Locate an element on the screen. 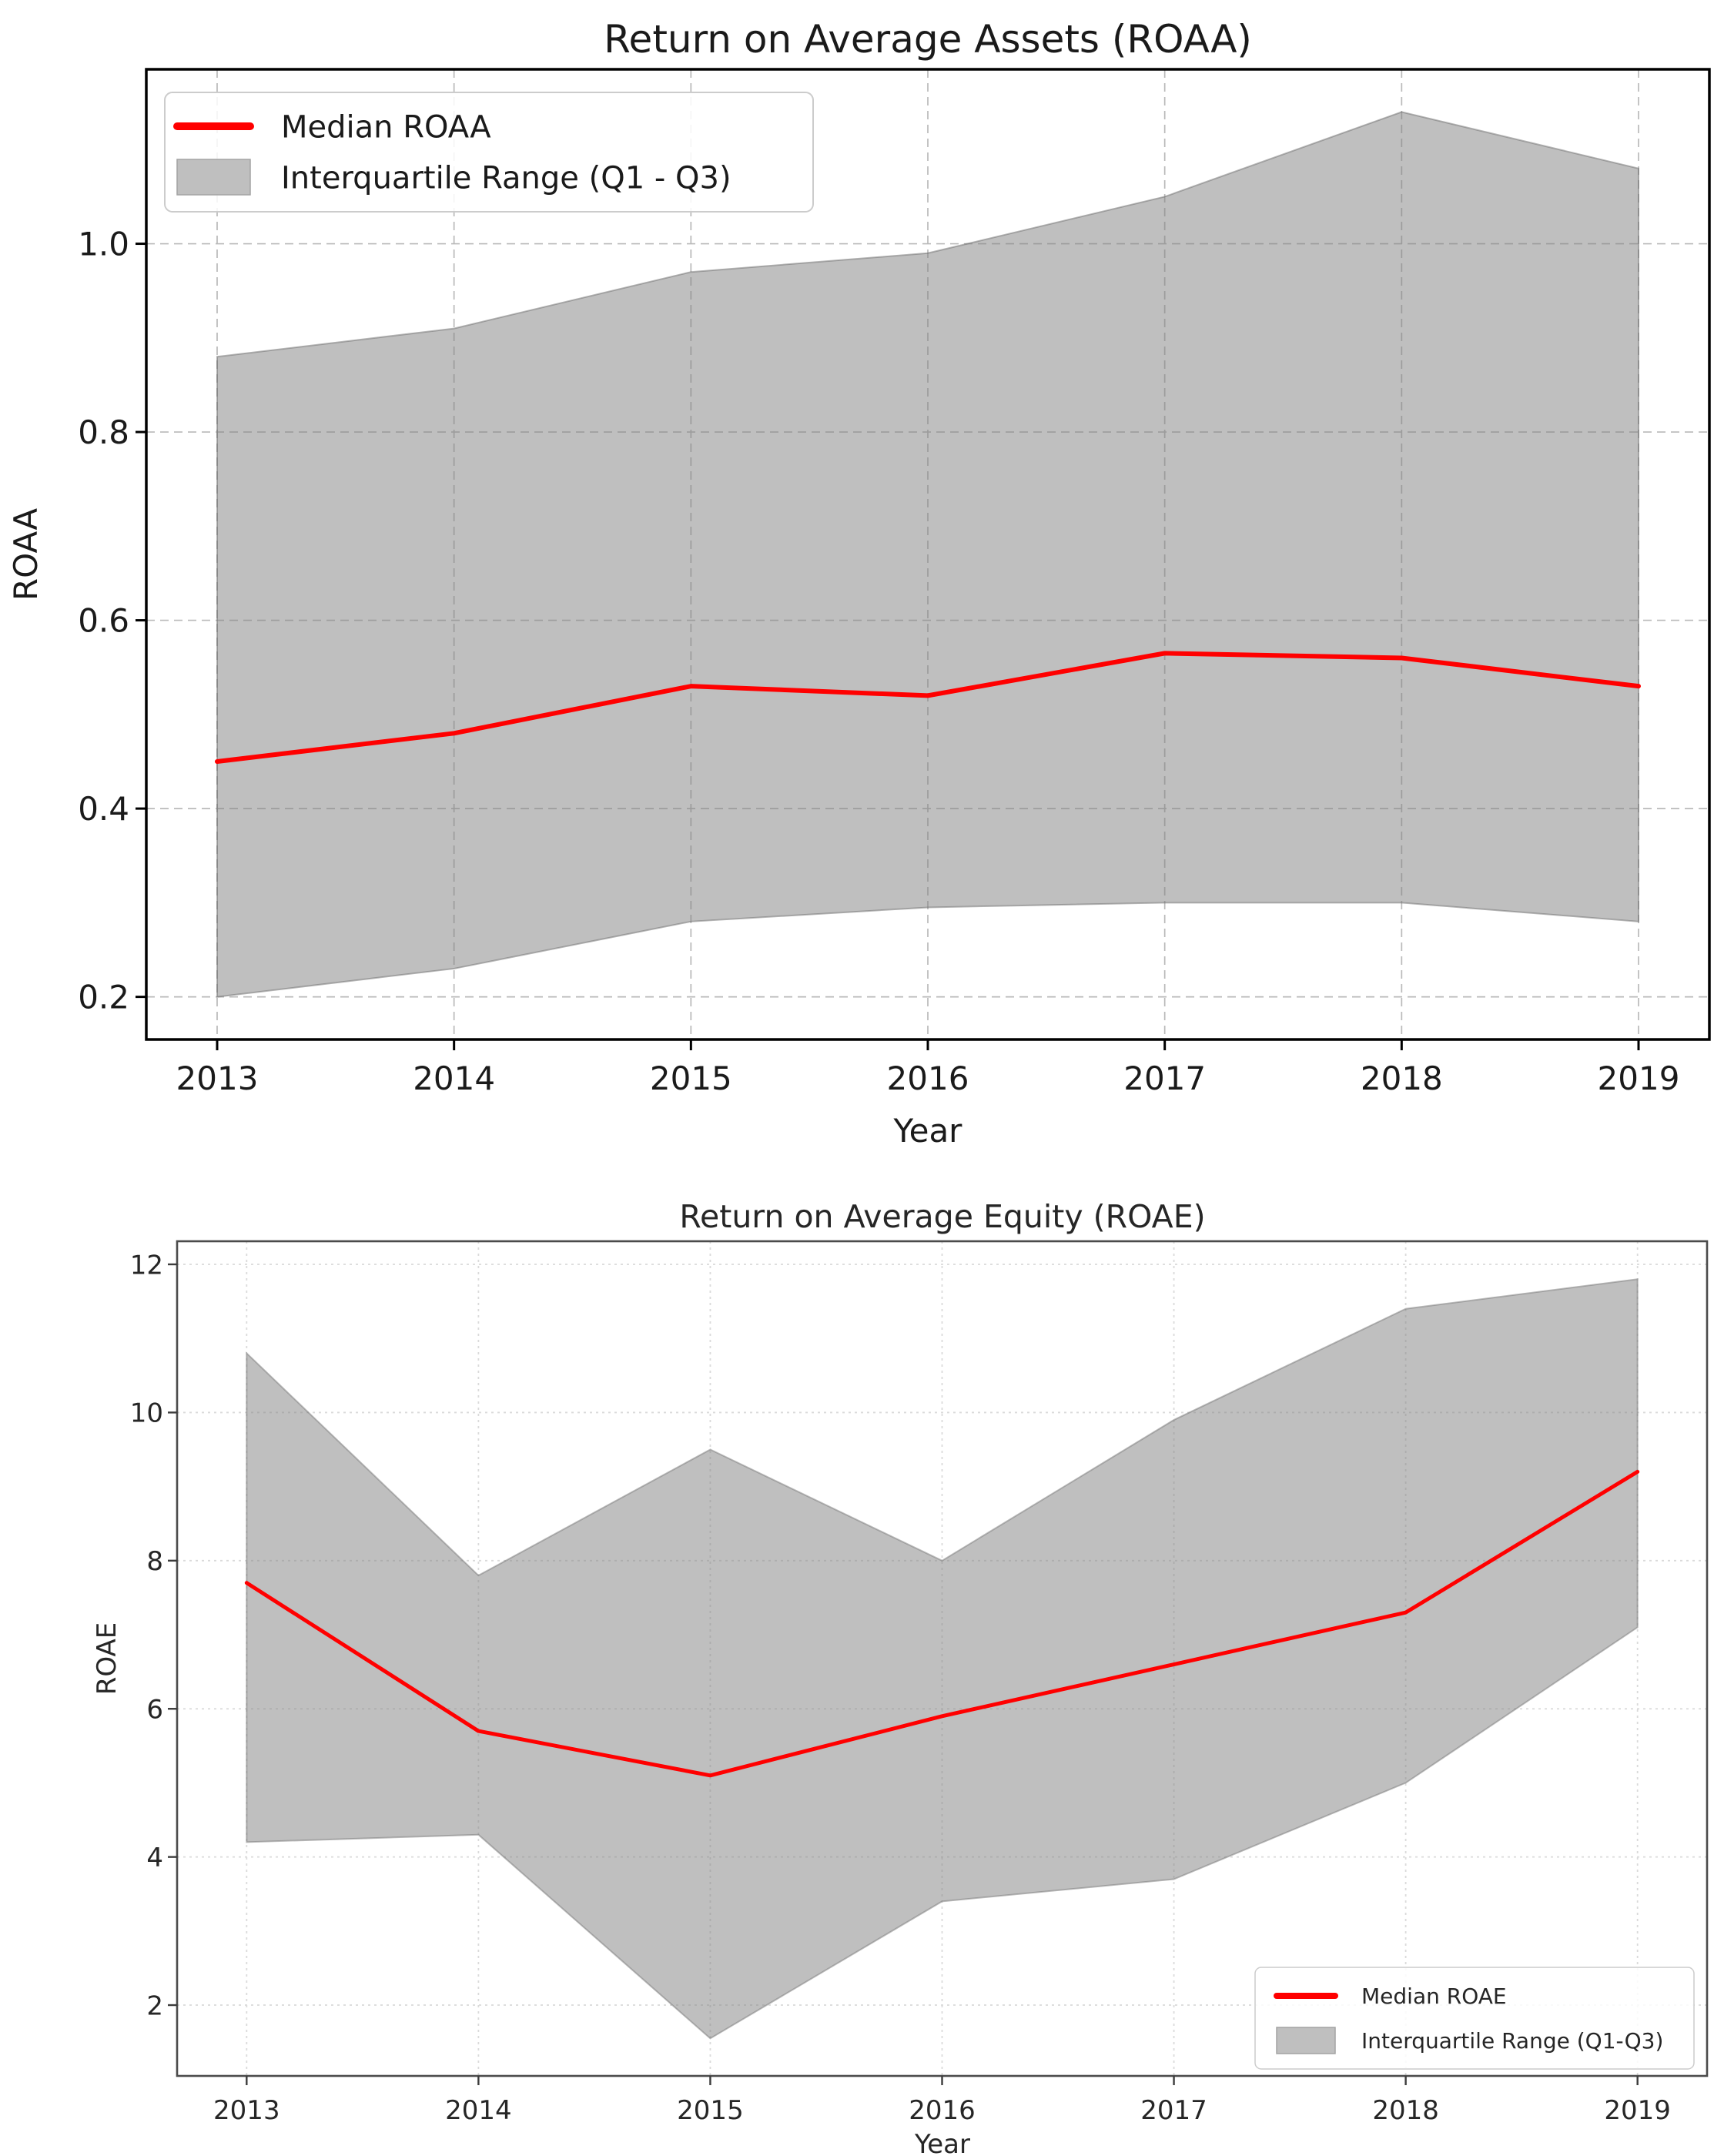 The width and height of the screenshot is (1714, 2156). roaa-legend: Median ROAA Interquartile Range (Q1 - Q3) is located at coordinates (489, 152).